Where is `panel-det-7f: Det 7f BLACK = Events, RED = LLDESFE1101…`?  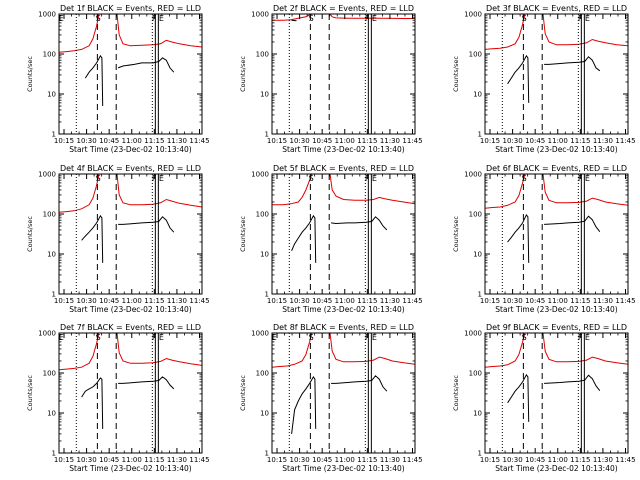 panel-det-7f: Det 7f BLACK = Events, RED = LLDESFE1101… is located at coordinates (118, 398).